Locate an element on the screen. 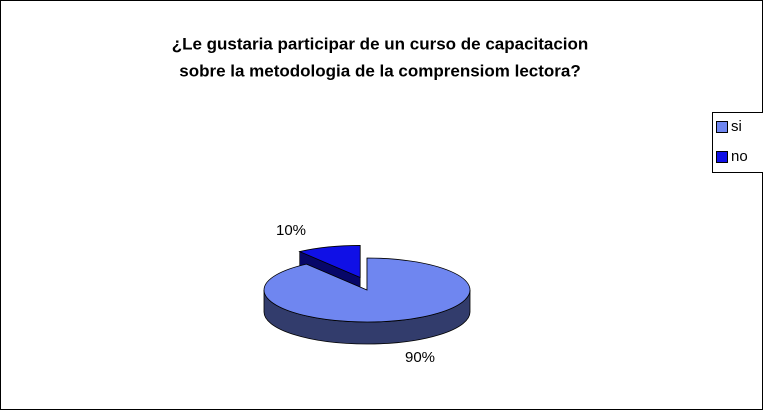 The height and width of the screenshot is (410, 763). legend-label: no is located at coordinates (739, 156).